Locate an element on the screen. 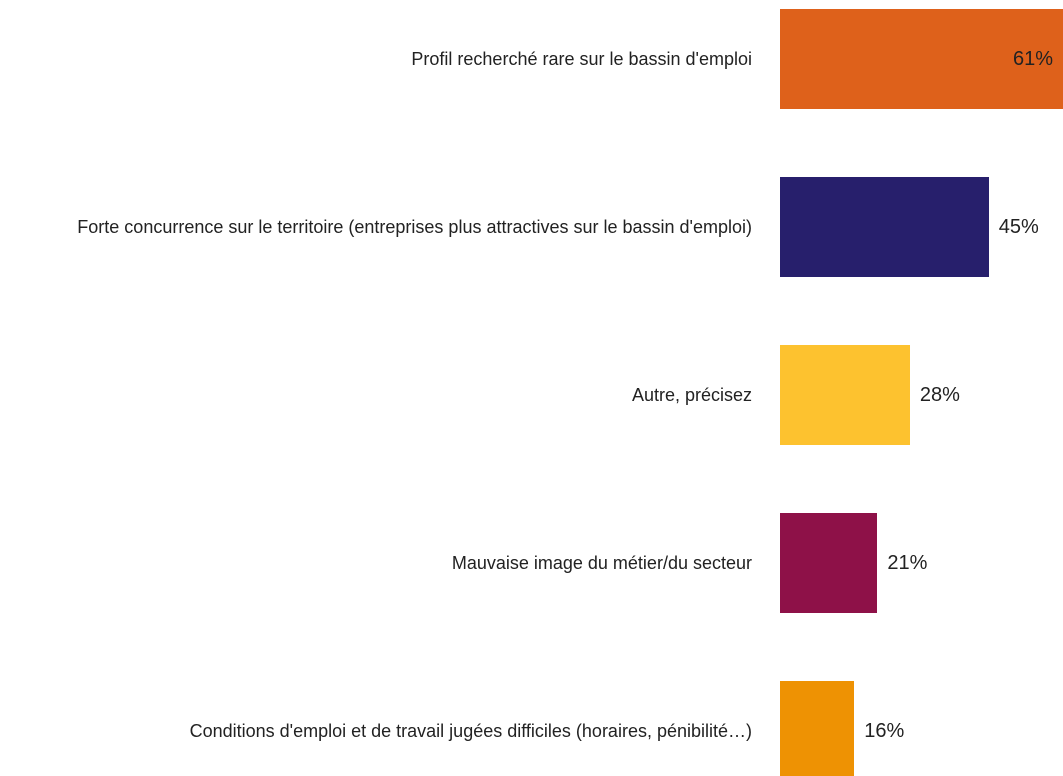 The image size is (1063, 776). category-label: Autre, précisez is located at coordinates (691, 394).